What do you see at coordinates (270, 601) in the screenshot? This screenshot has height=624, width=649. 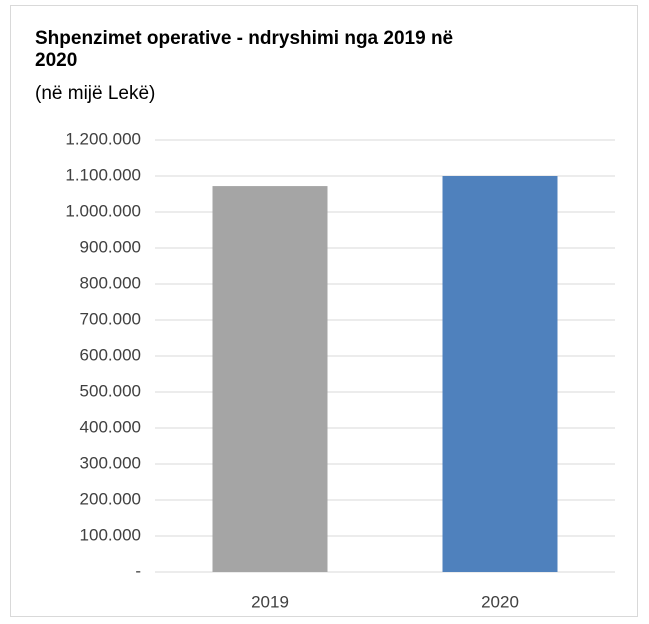 I see `x-tick-label: 2019` at bounding box center [270, 601].